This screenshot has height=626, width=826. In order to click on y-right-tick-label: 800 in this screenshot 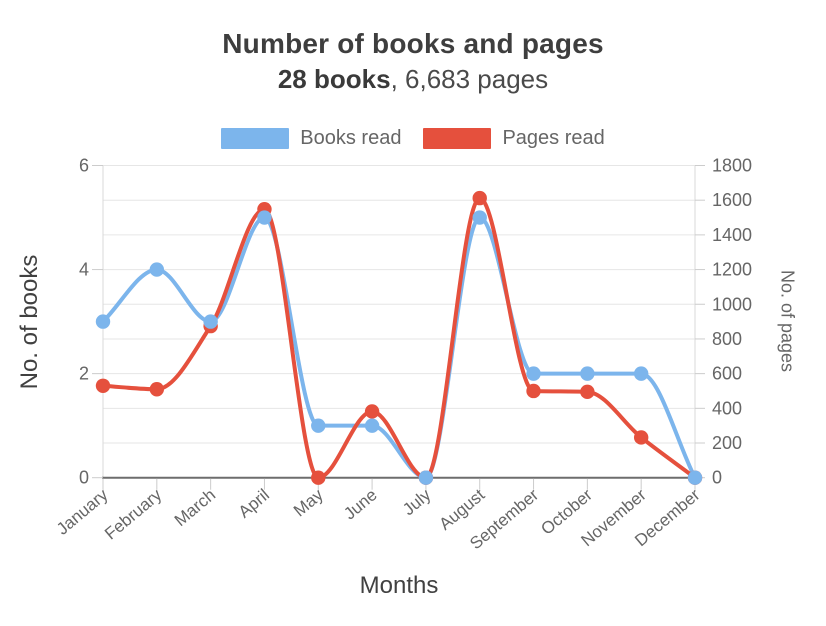, I will do `click(727, 339)`.